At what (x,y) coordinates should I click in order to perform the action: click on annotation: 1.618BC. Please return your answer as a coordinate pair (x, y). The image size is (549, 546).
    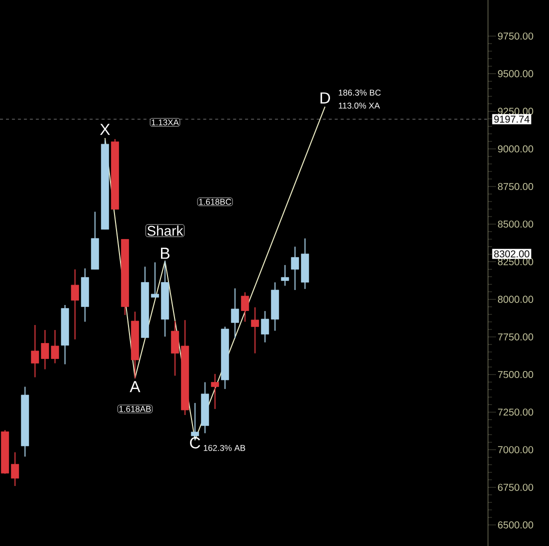
    Looking at the image, I should click on (215, 201).